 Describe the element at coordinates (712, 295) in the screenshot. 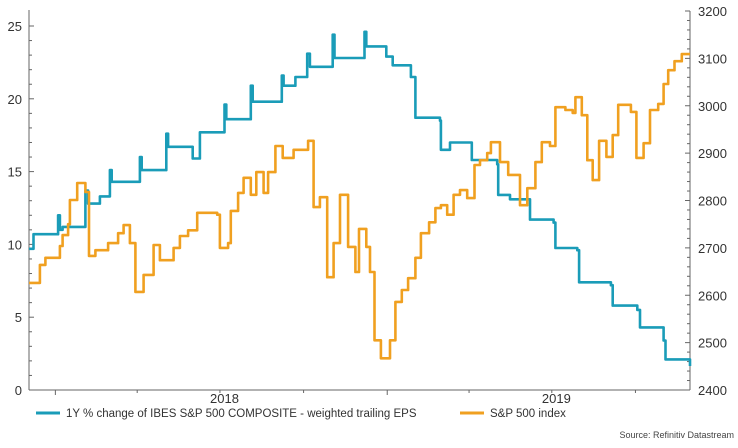

I see `right-axis-tick-label: 2600` at that location.